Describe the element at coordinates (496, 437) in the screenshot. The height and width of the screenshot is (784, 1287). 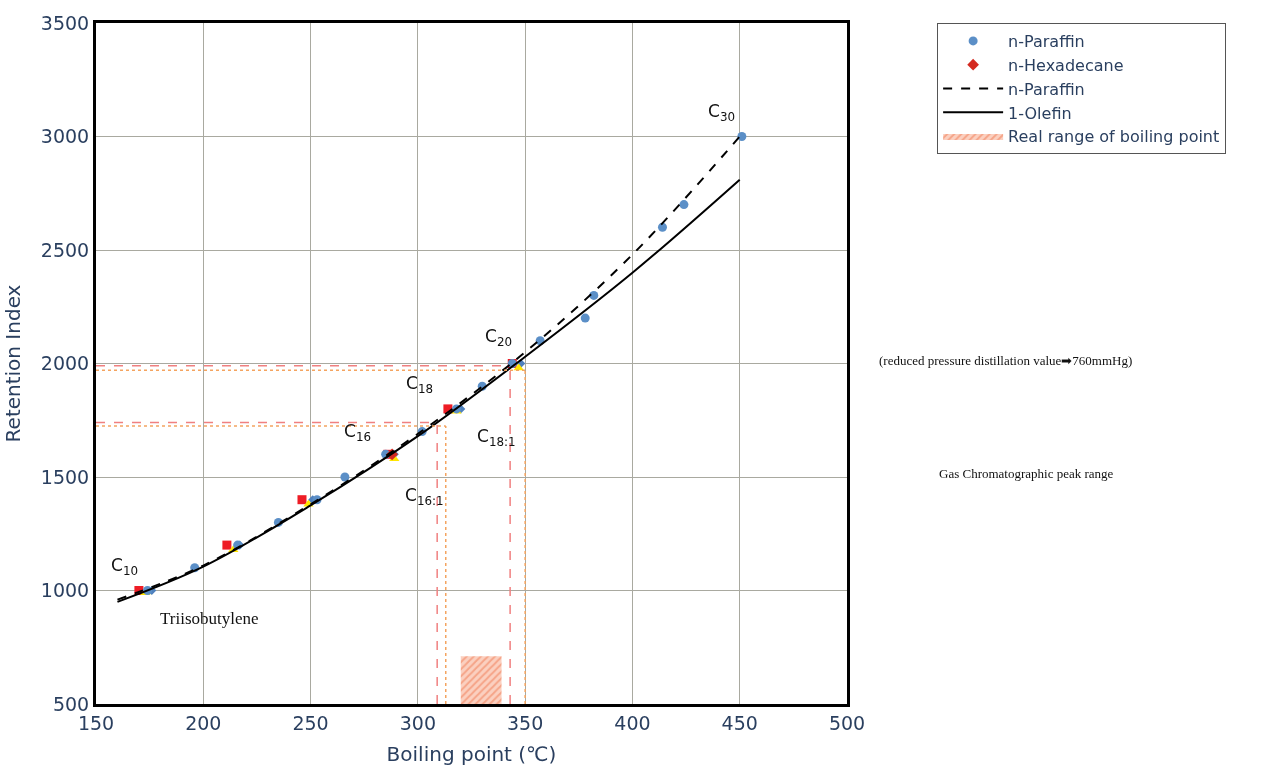
I see `annotation: C$_{18:1}$` at that location.